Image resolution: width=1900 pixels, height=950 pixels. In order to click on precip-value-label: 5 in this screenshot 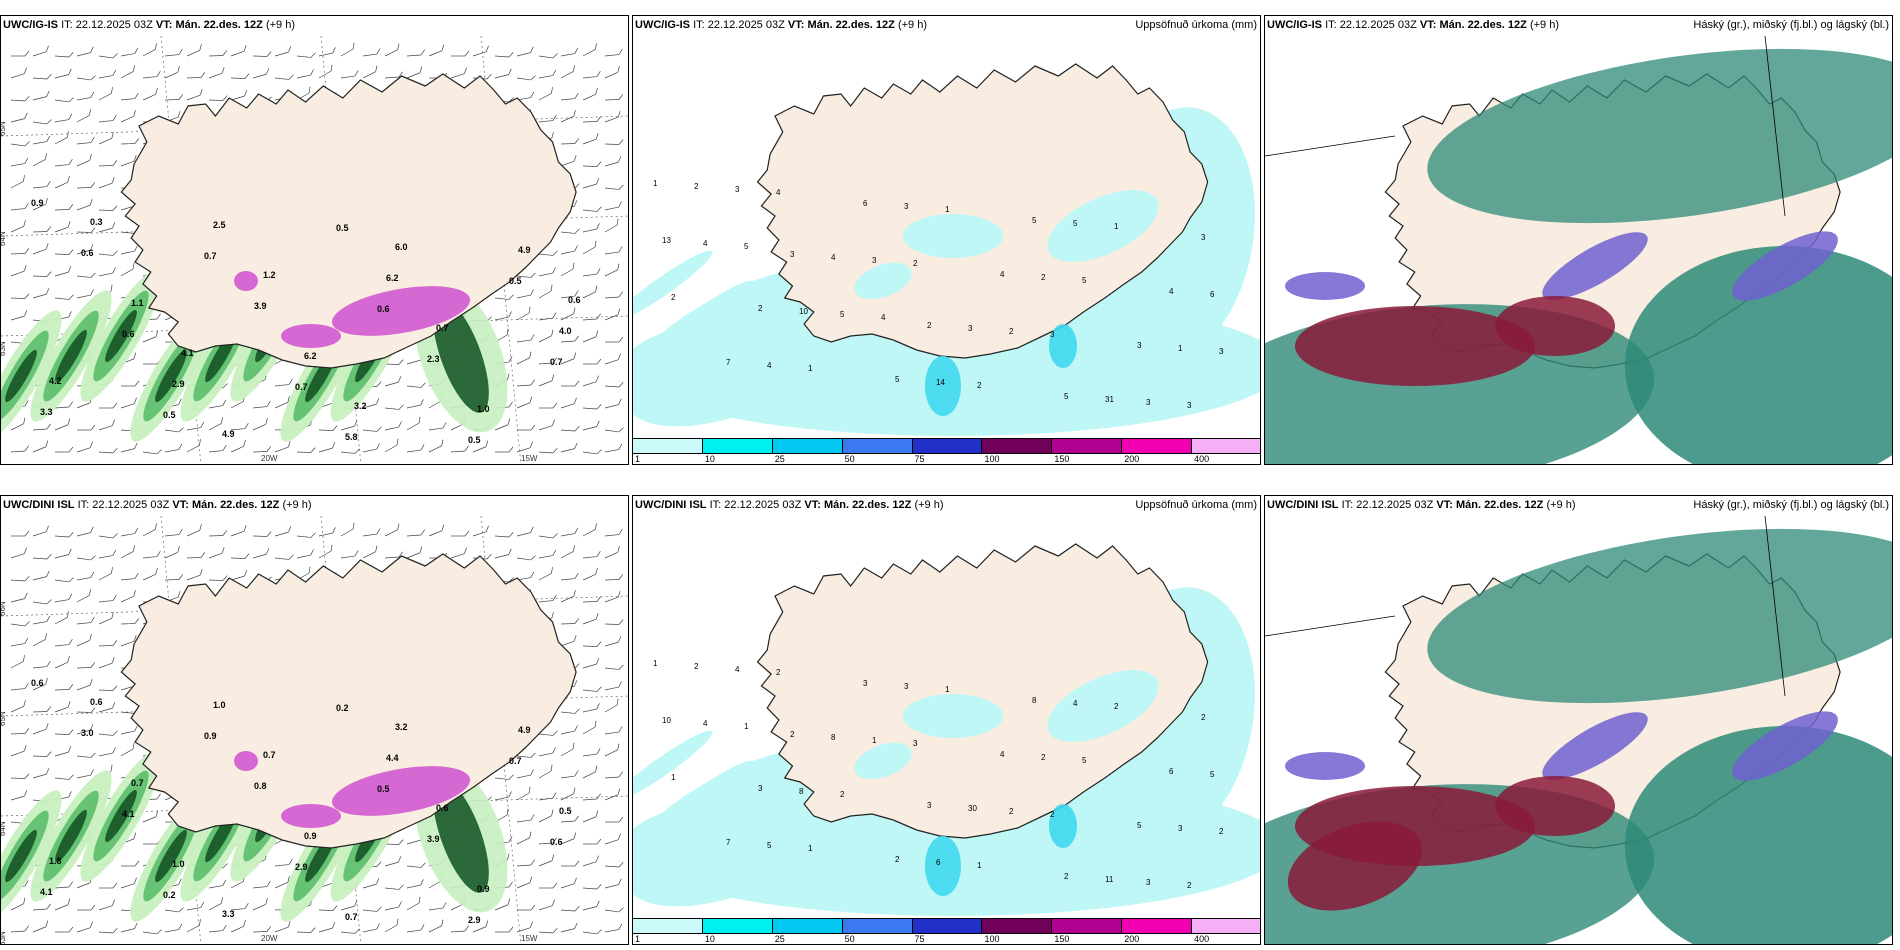, I will do `click(1084, 280)`.